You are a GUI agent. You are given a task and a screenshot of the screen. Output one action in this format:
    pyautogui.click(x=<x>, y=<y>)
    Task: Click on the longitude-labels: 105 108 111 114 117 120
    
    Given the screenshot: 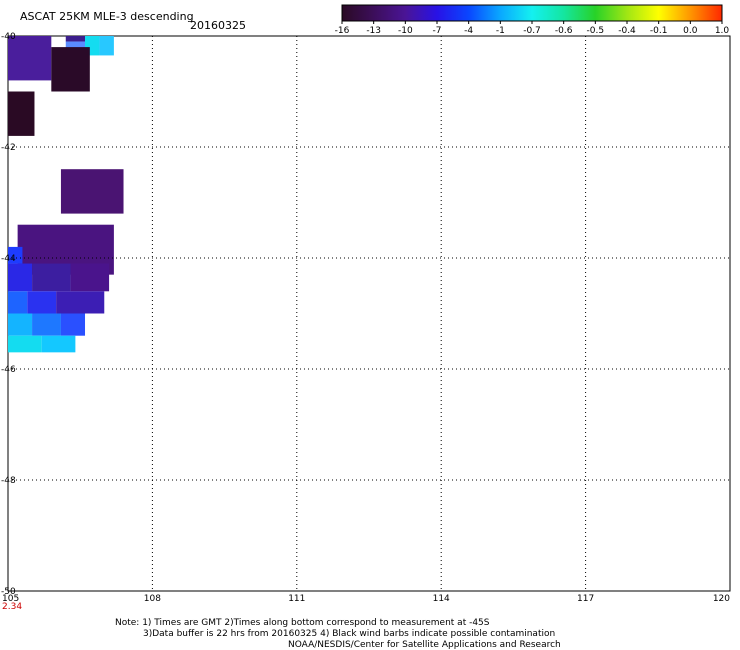 What is the action you would take?
    pyautogui.click(x=366, y=599)
    